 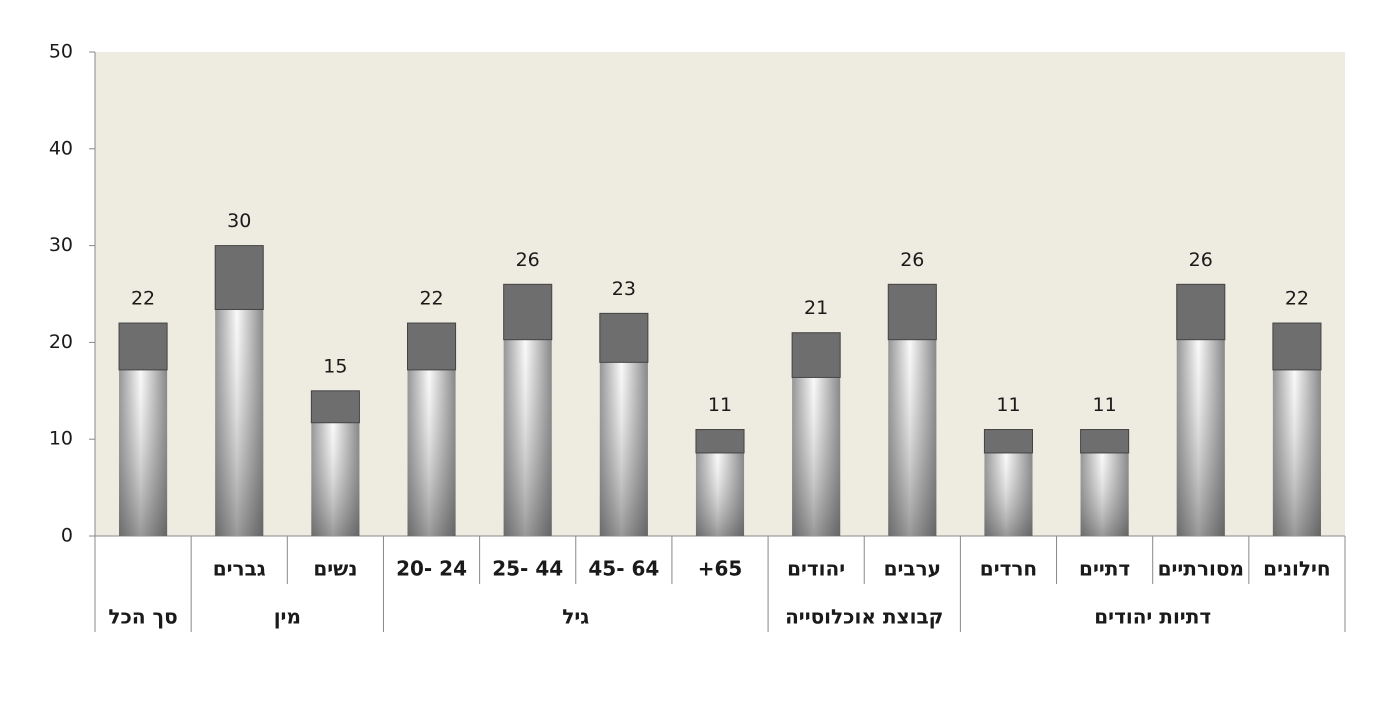 What do you see at coordinates (239, 569) in the screenshot?
I see `x-tick-label: גברים` at bounding box center [239, 569].